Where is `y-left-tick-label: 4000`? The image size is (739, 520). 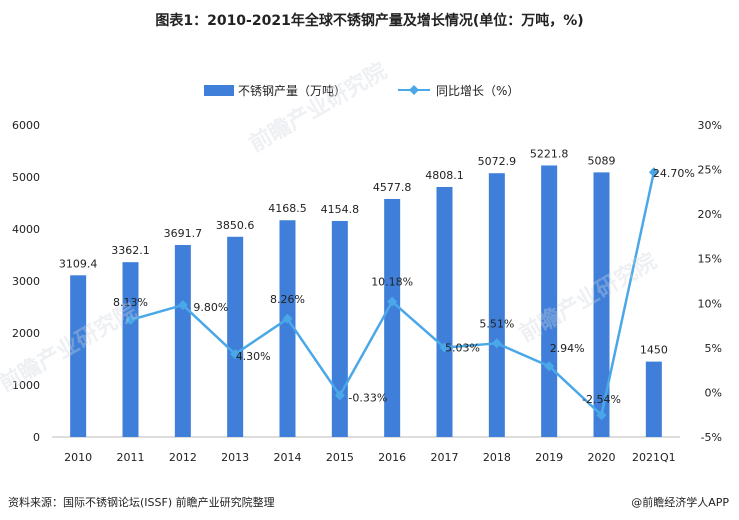
y-left-tick-label: 4000 is located at coordinates (26, 229).